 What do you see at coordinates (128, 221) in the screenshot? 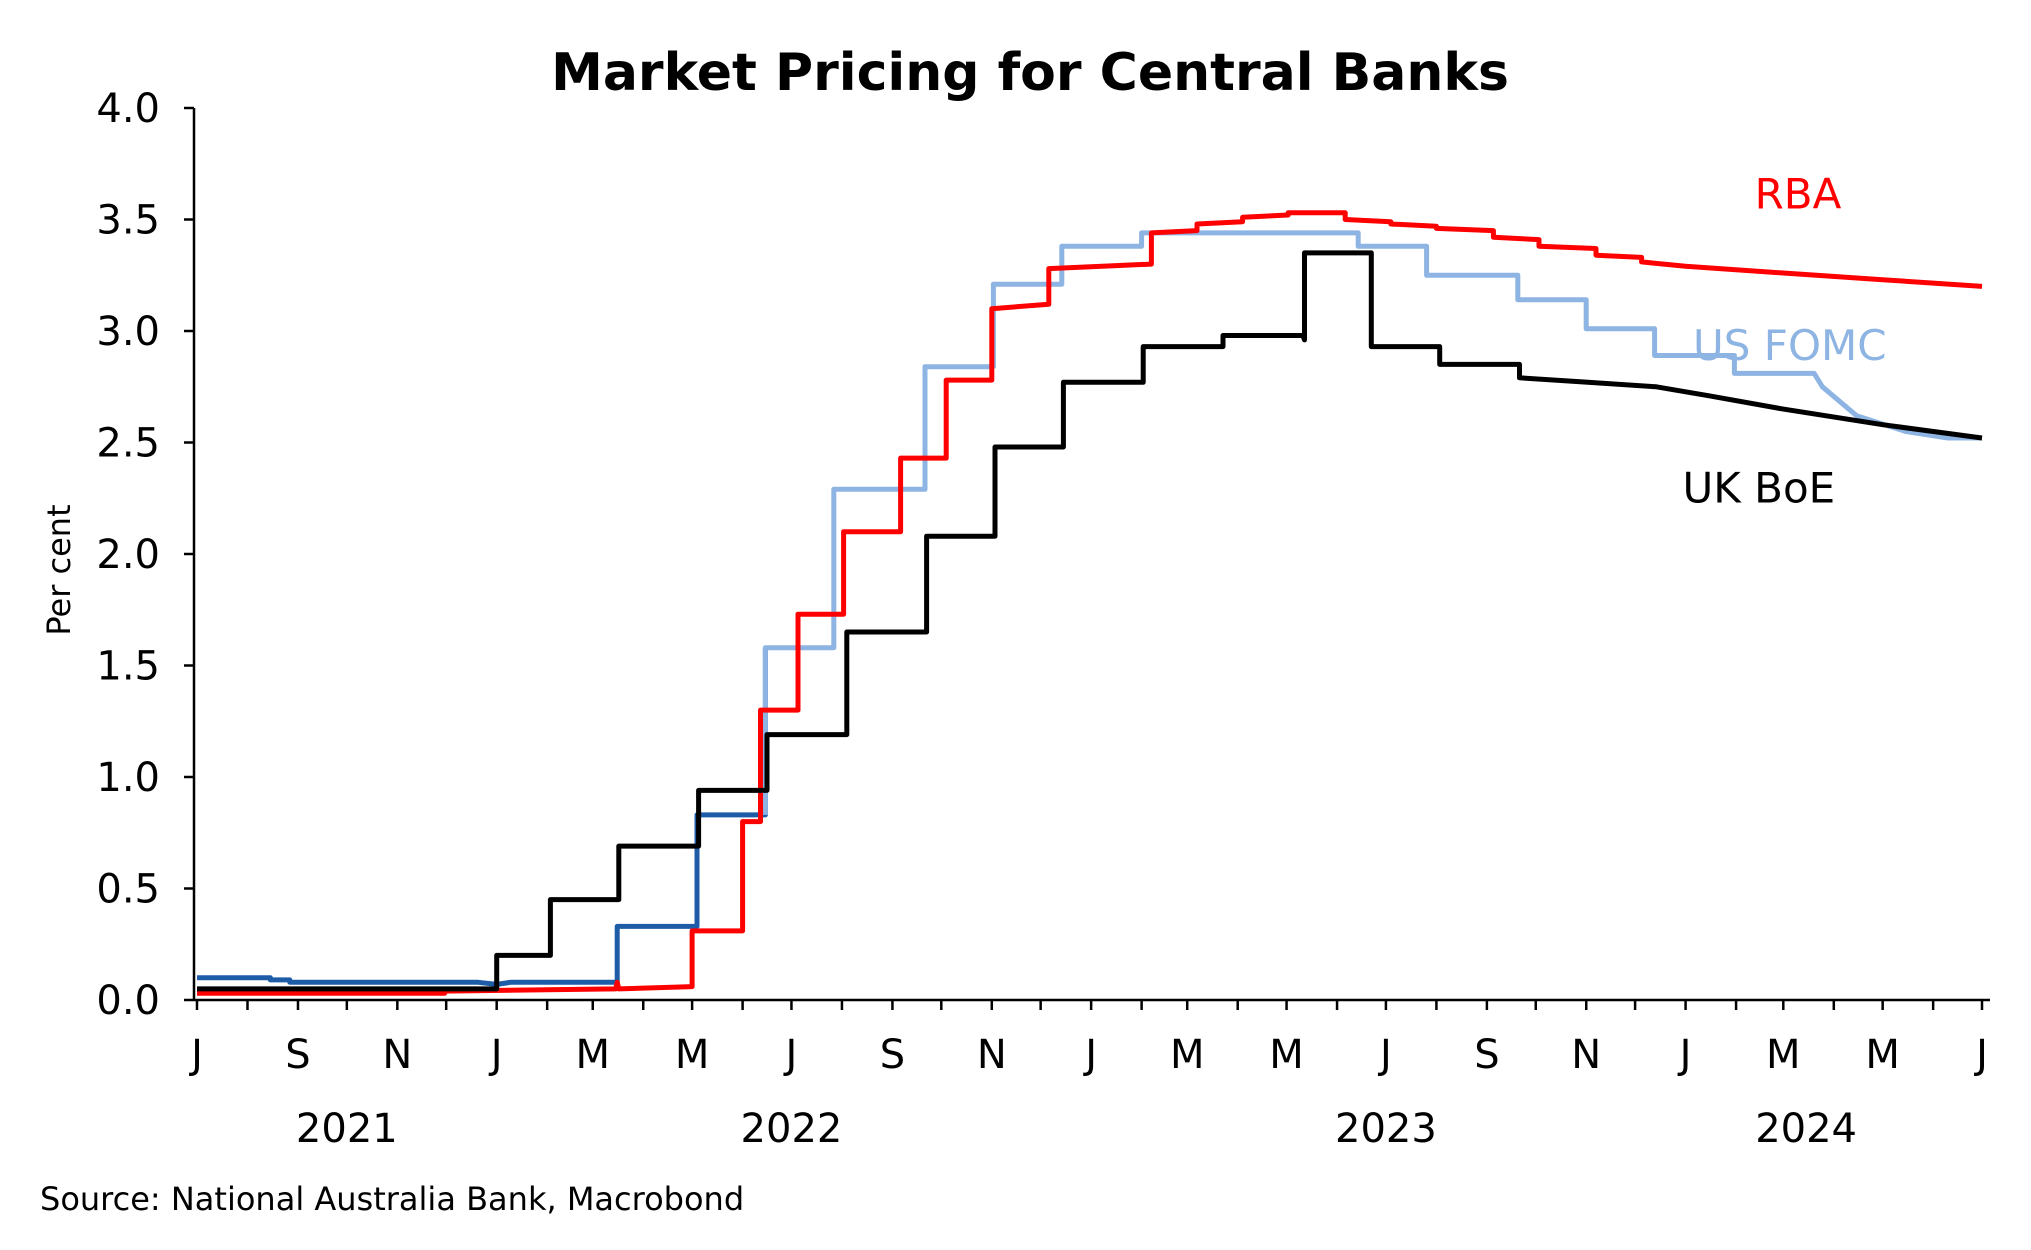
I see `y-tick-label: 3.5` at bounding box center [128, 221].